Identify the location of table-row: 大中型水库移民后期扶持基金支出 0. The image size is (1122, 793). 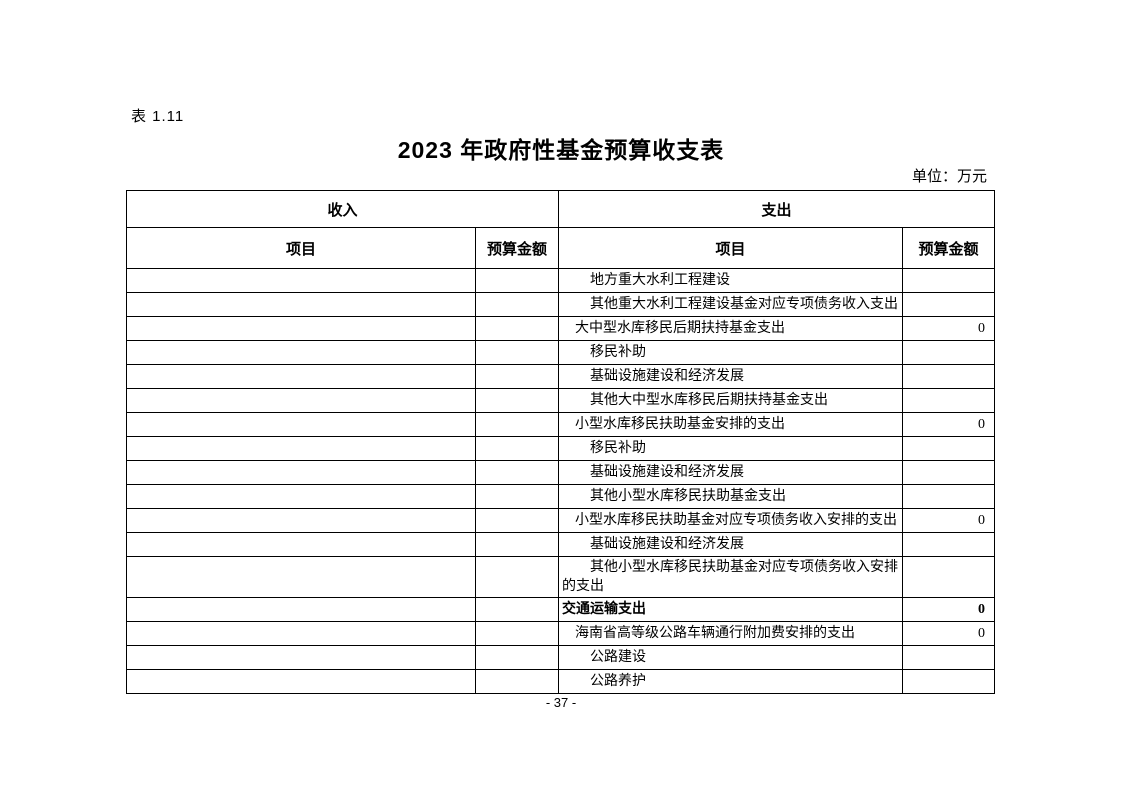
(561, 328).